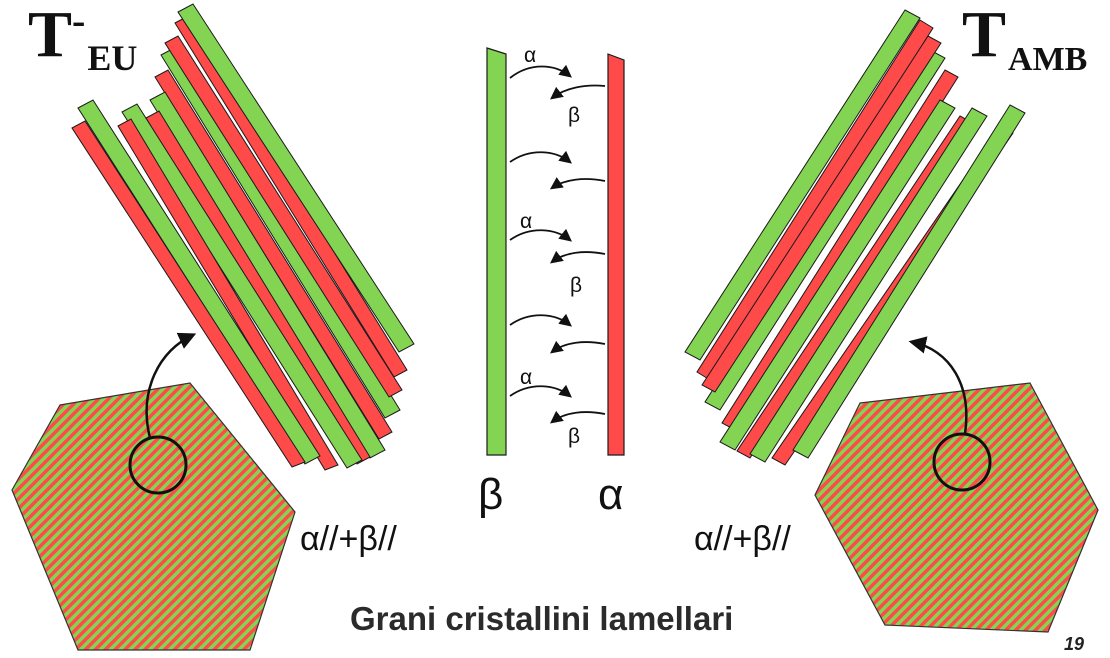 Image resolution: width=1110 pixels, height=658 pixels. What do you see at coordinates (348, 539) in the screenshot?
I see `mix-label-left: α//+β//` at bounding box center [348, 539].